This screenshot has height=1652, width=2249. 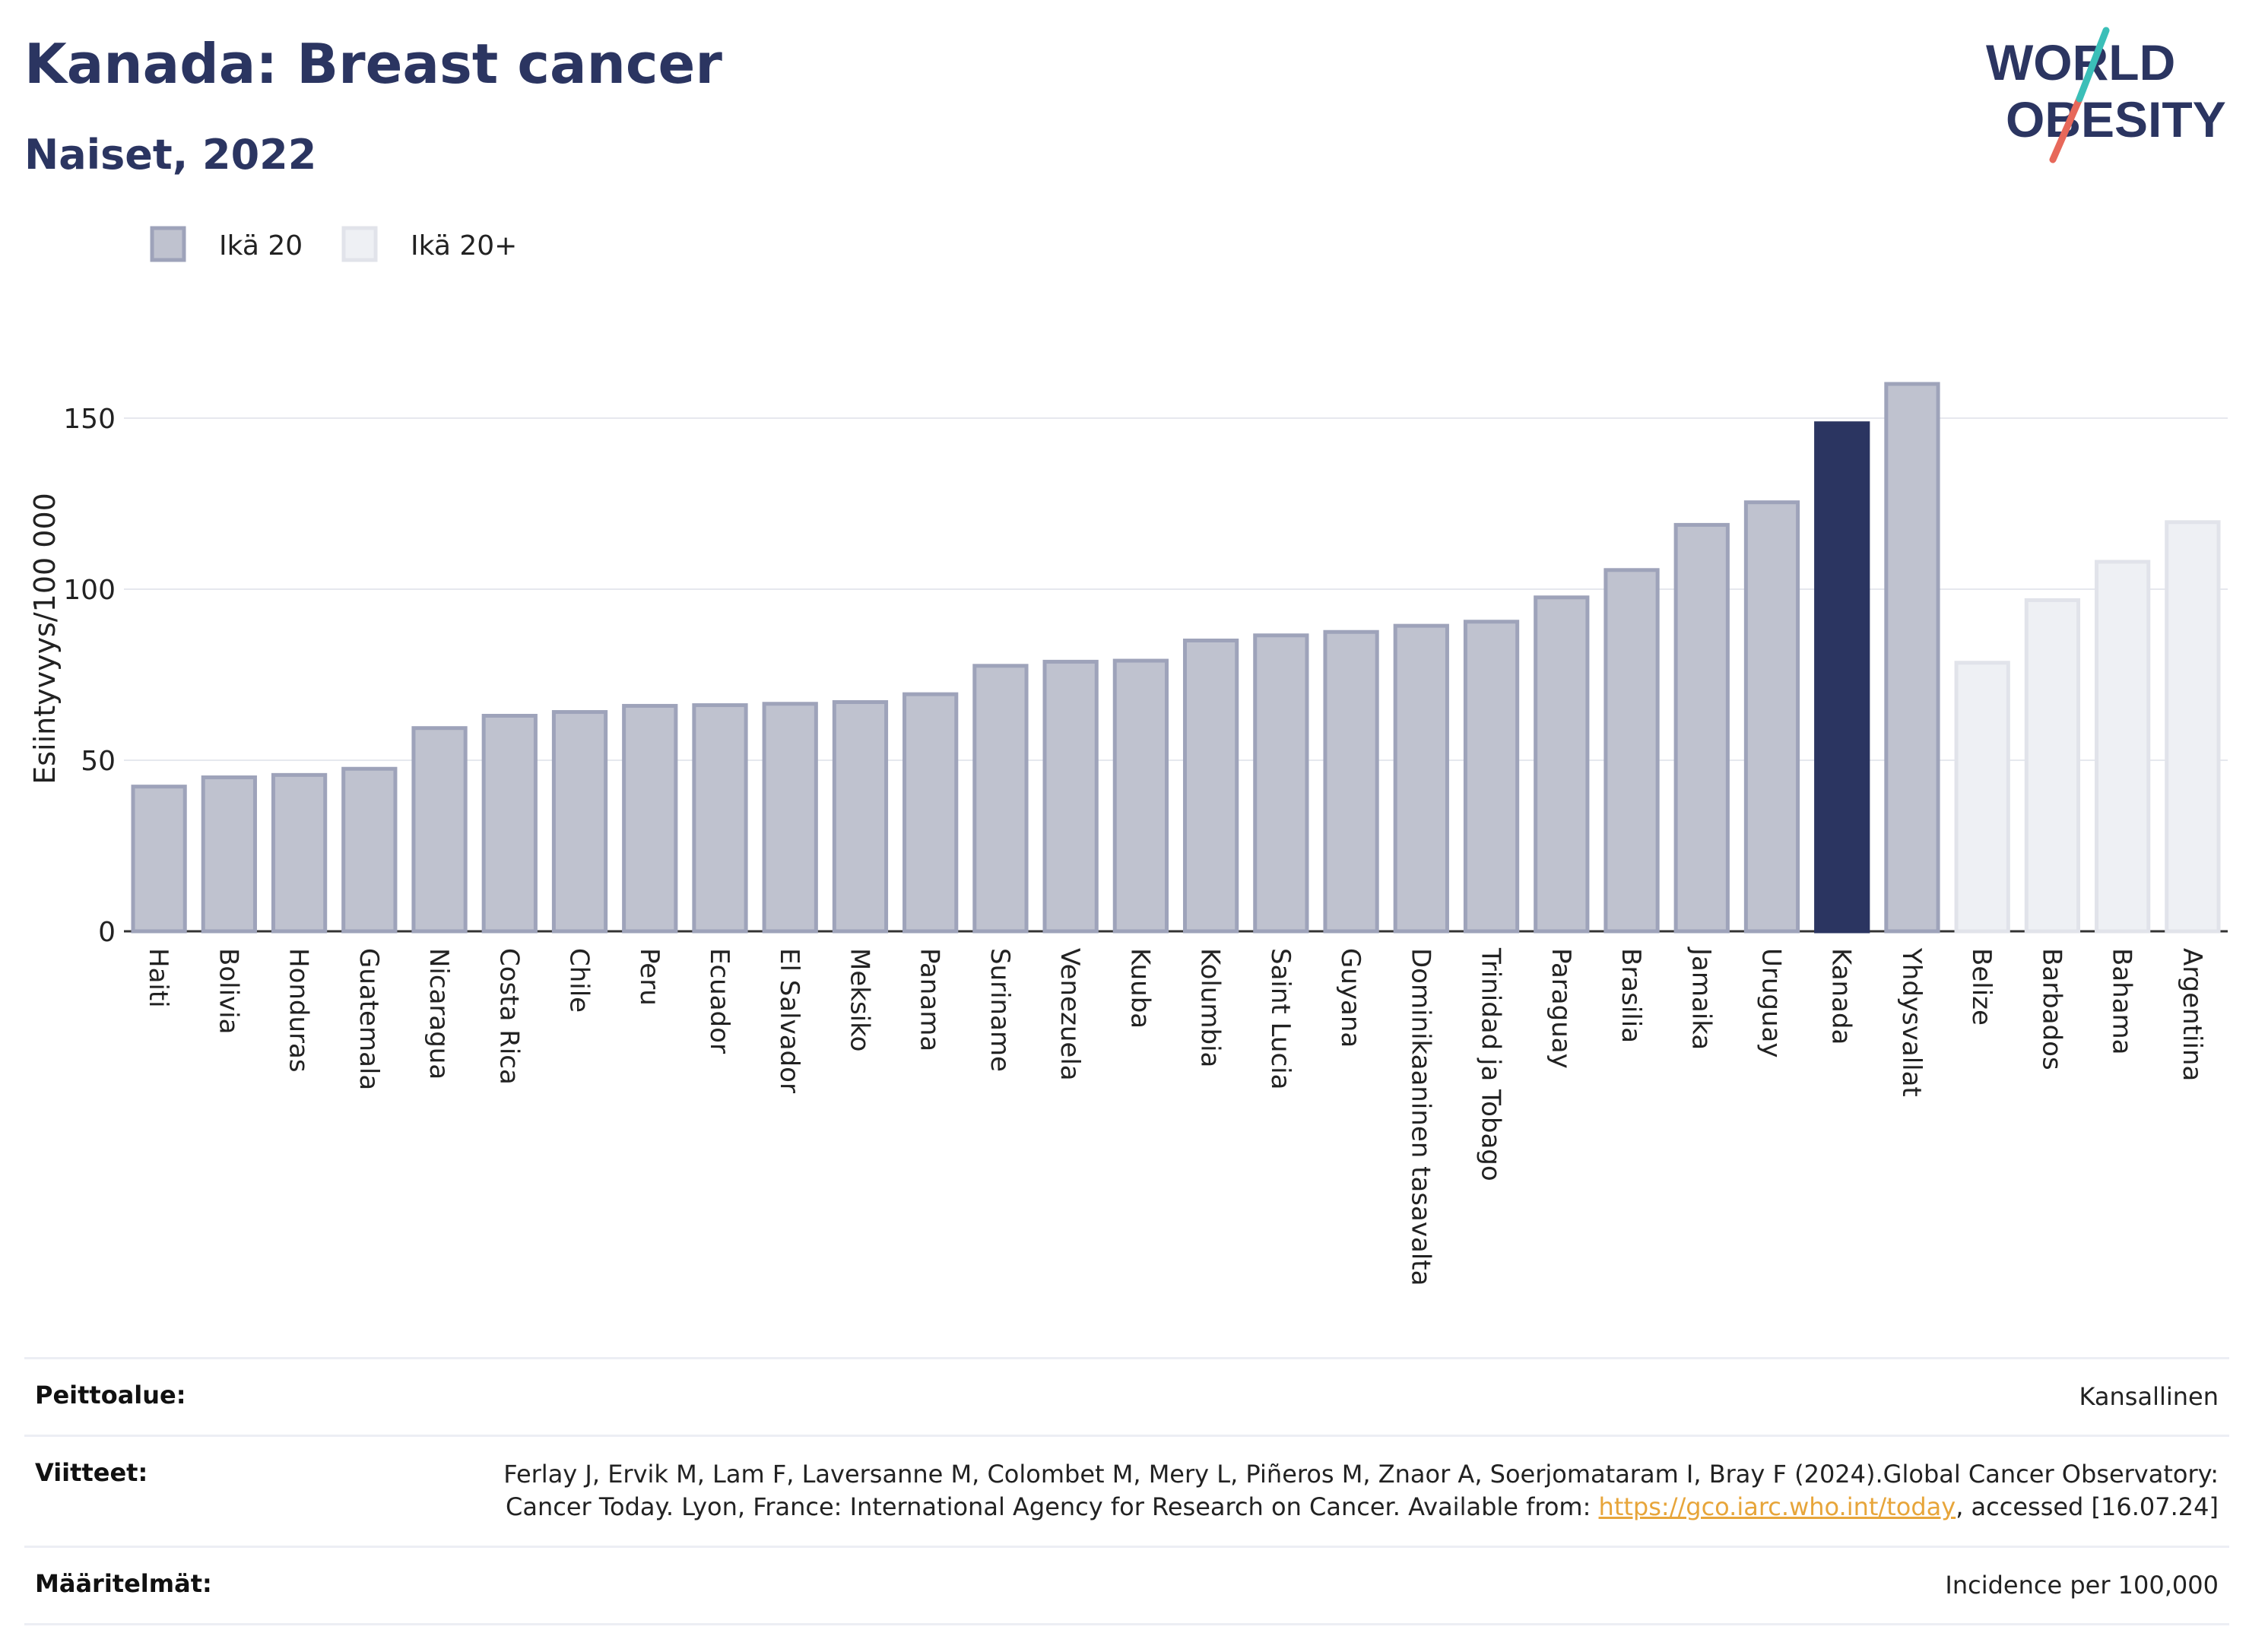 What do you see at coordinates (1631, 995) in the screenshot?
I see `x-tick-label: Brasilia` at bounding box center [1631, 995].